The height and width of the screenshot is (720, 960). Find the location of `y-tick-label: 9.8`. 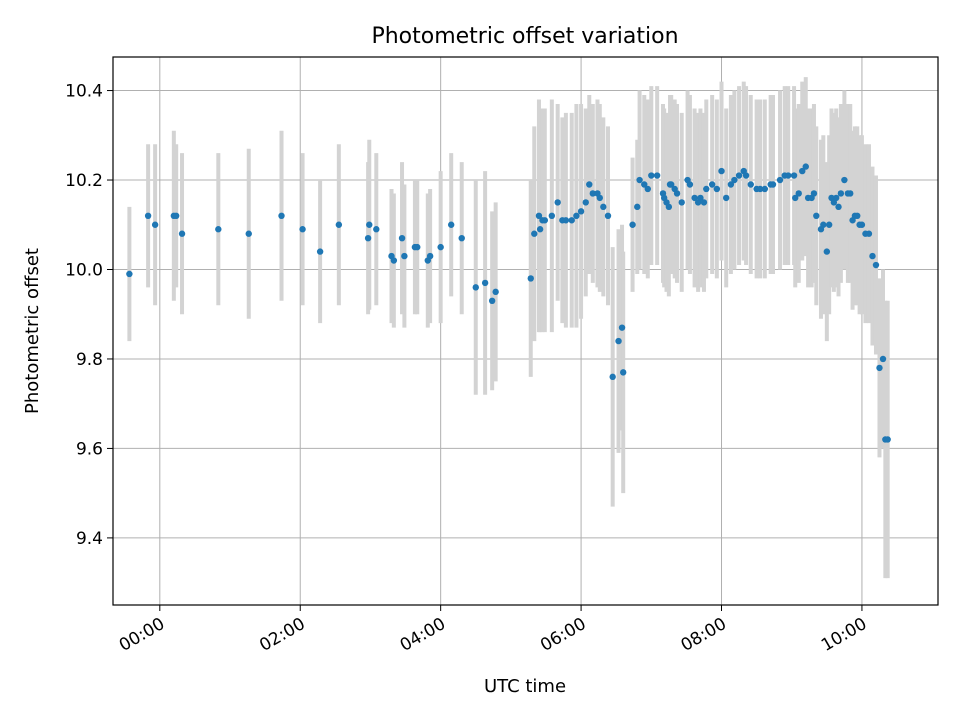

y-tick-label: 9.8 is located at coordinates (89, 360).